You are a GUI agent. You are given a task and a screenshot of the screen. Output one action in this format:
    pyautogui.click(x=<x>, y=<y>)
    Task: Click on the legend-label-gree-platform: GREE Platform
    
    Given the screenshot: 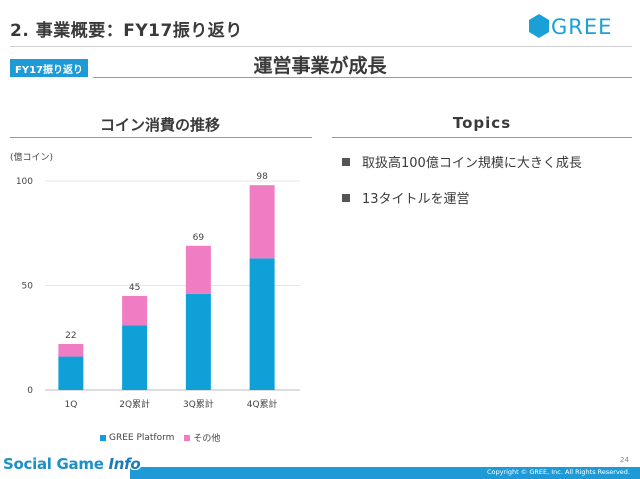 What is the action you would take?
    pyautogui.click(x=142, y=437)
    